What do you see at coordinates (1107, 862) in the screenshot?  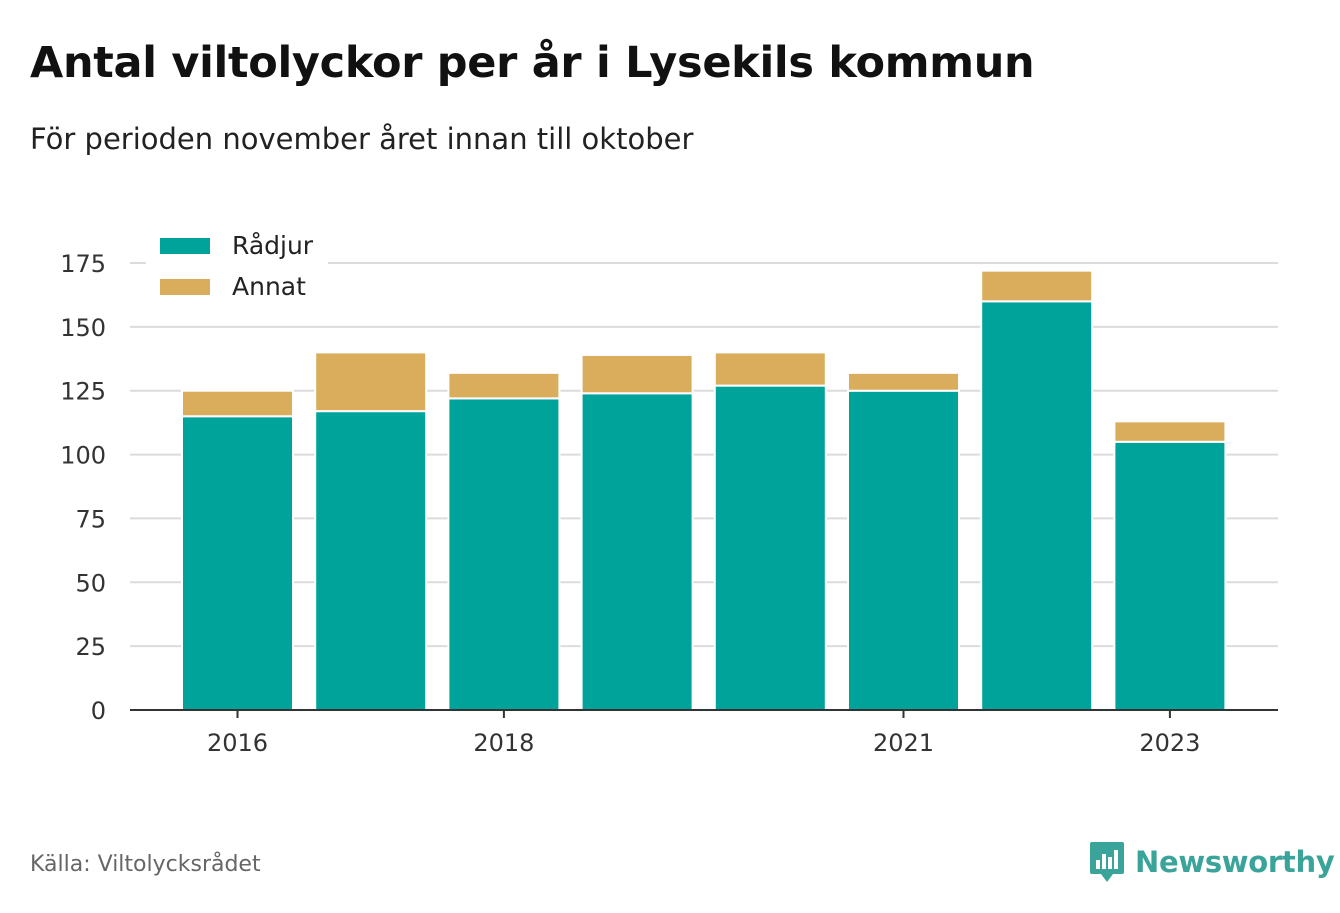 I see `newsworthy-logo-icon` at bounding box center [1107, 862].